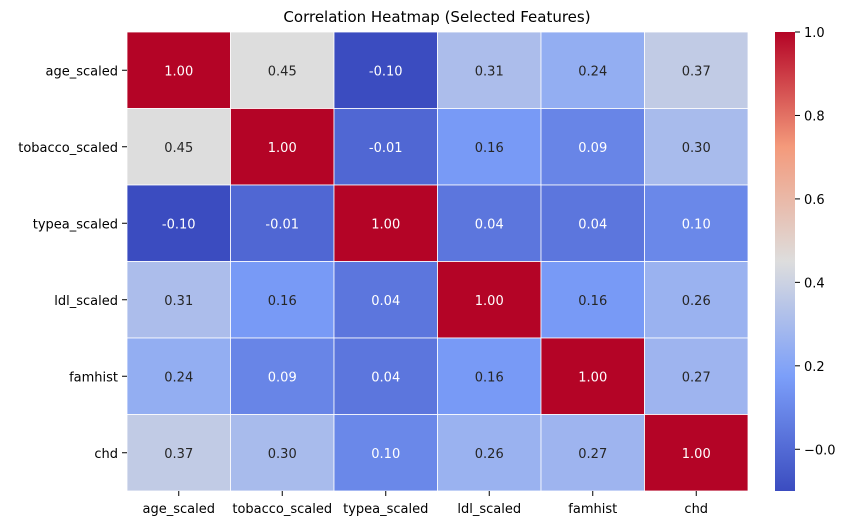 The width and height of the screenshot is (850, 530). What do you see at coordinates (814, 367) in the screenshot?
I see `colorbar-tick-label: 0.2` at bounding box center [814, 367].